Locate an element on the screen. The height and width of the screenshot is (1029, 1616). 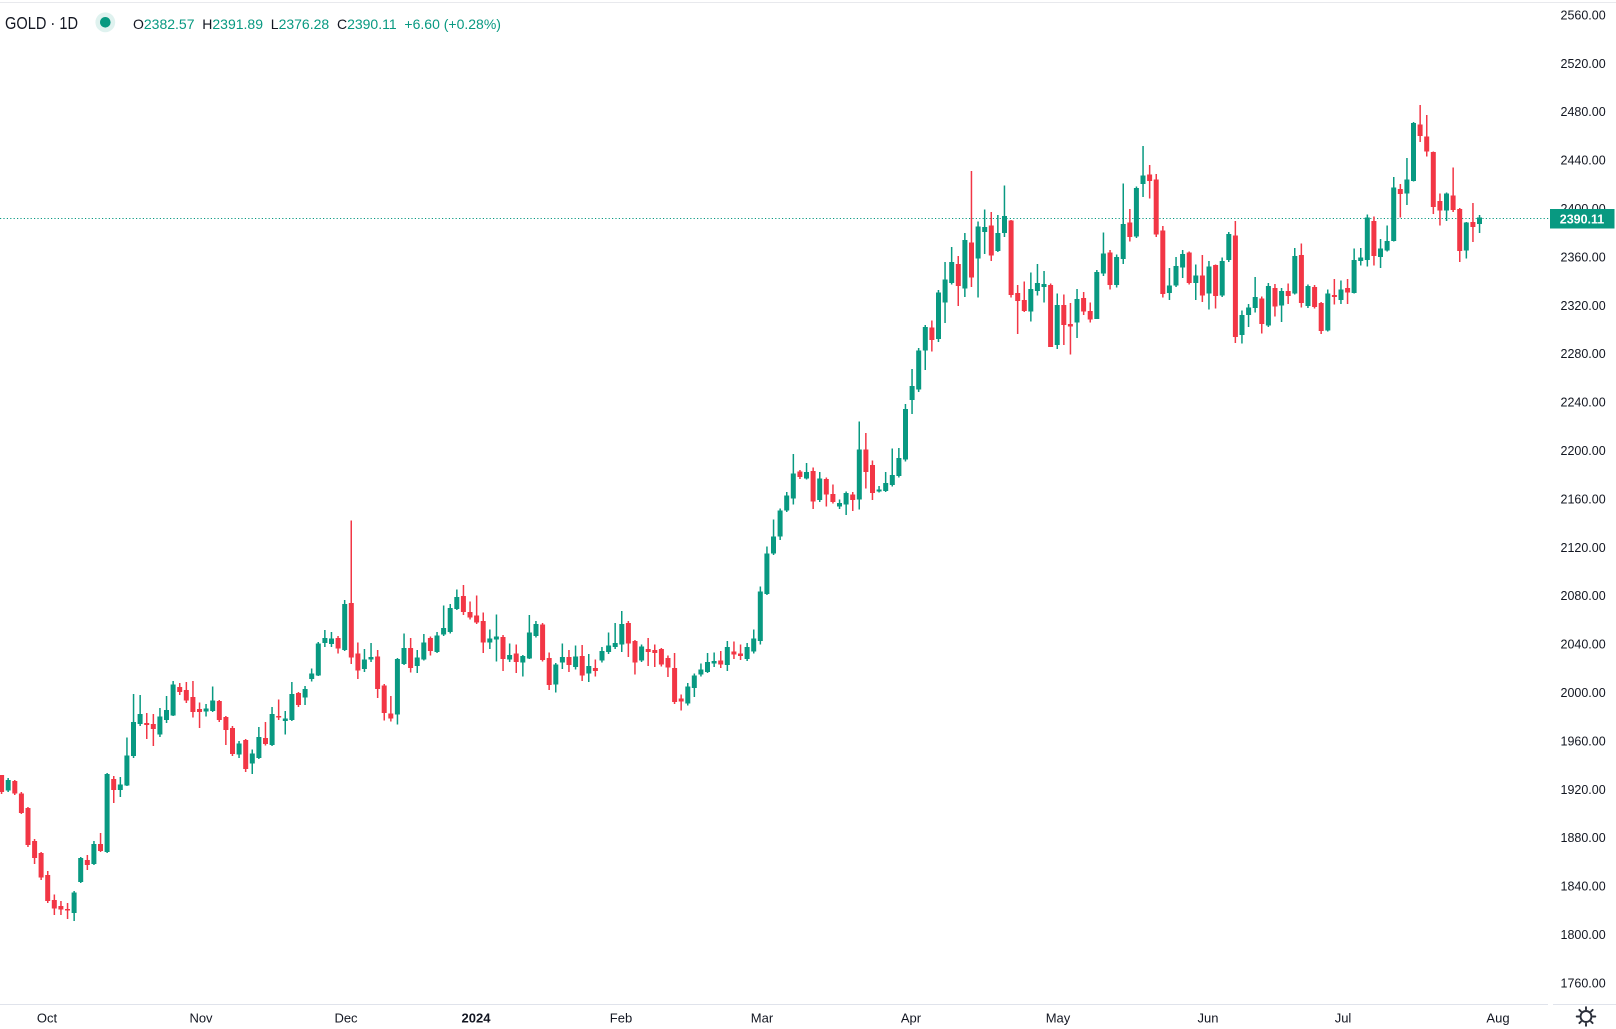
svg-text: 1760.00 is located at coordinates (1583, 983).